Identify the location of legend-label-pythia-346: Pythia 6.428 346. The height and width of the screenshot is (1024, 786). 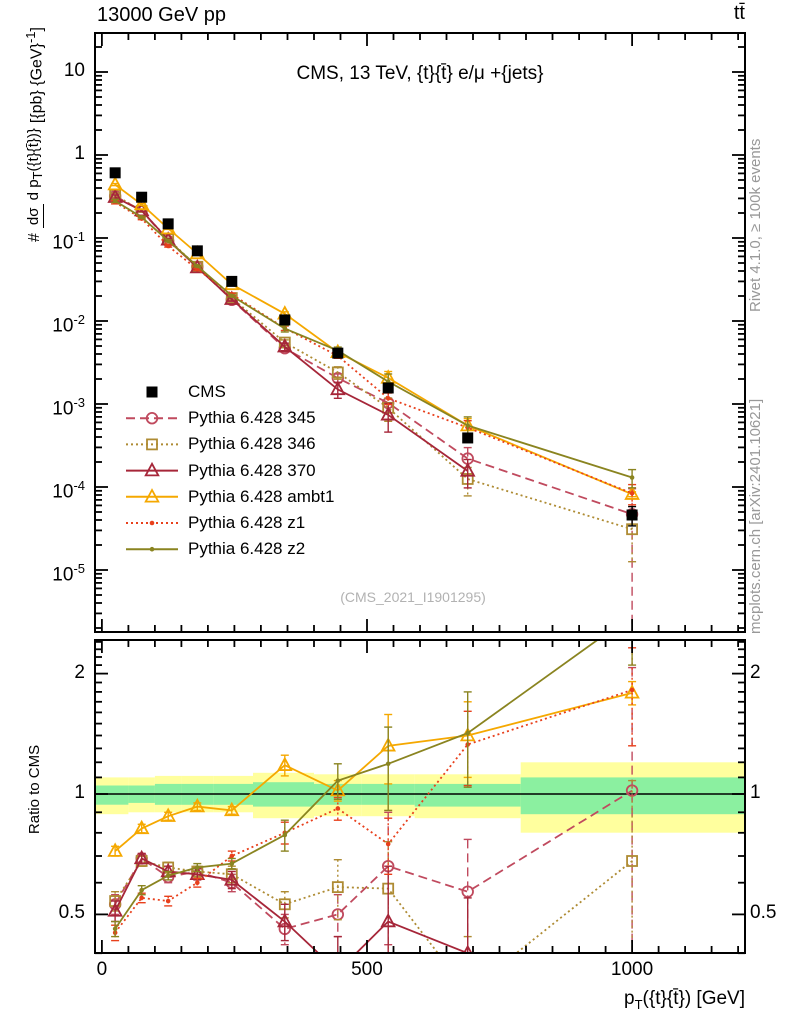
(252, 443).